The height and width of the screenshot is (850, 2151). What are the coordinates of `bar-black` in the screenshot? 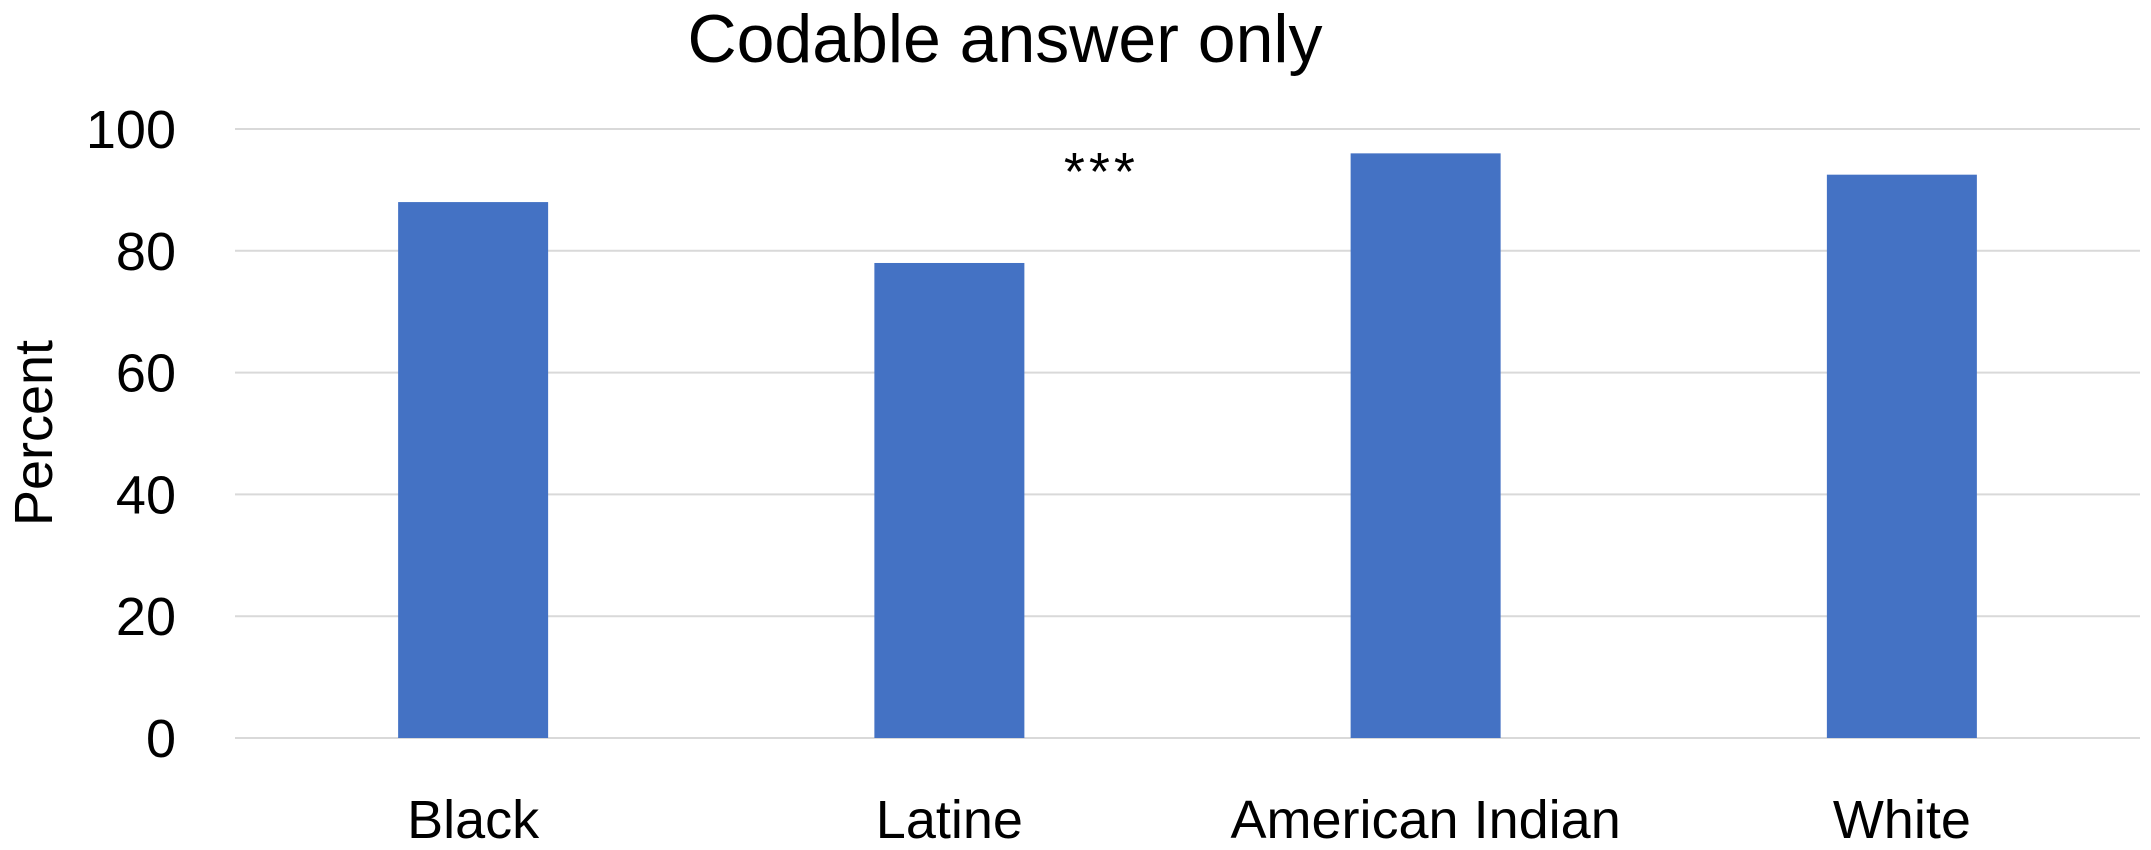 It's located at (473, 470).